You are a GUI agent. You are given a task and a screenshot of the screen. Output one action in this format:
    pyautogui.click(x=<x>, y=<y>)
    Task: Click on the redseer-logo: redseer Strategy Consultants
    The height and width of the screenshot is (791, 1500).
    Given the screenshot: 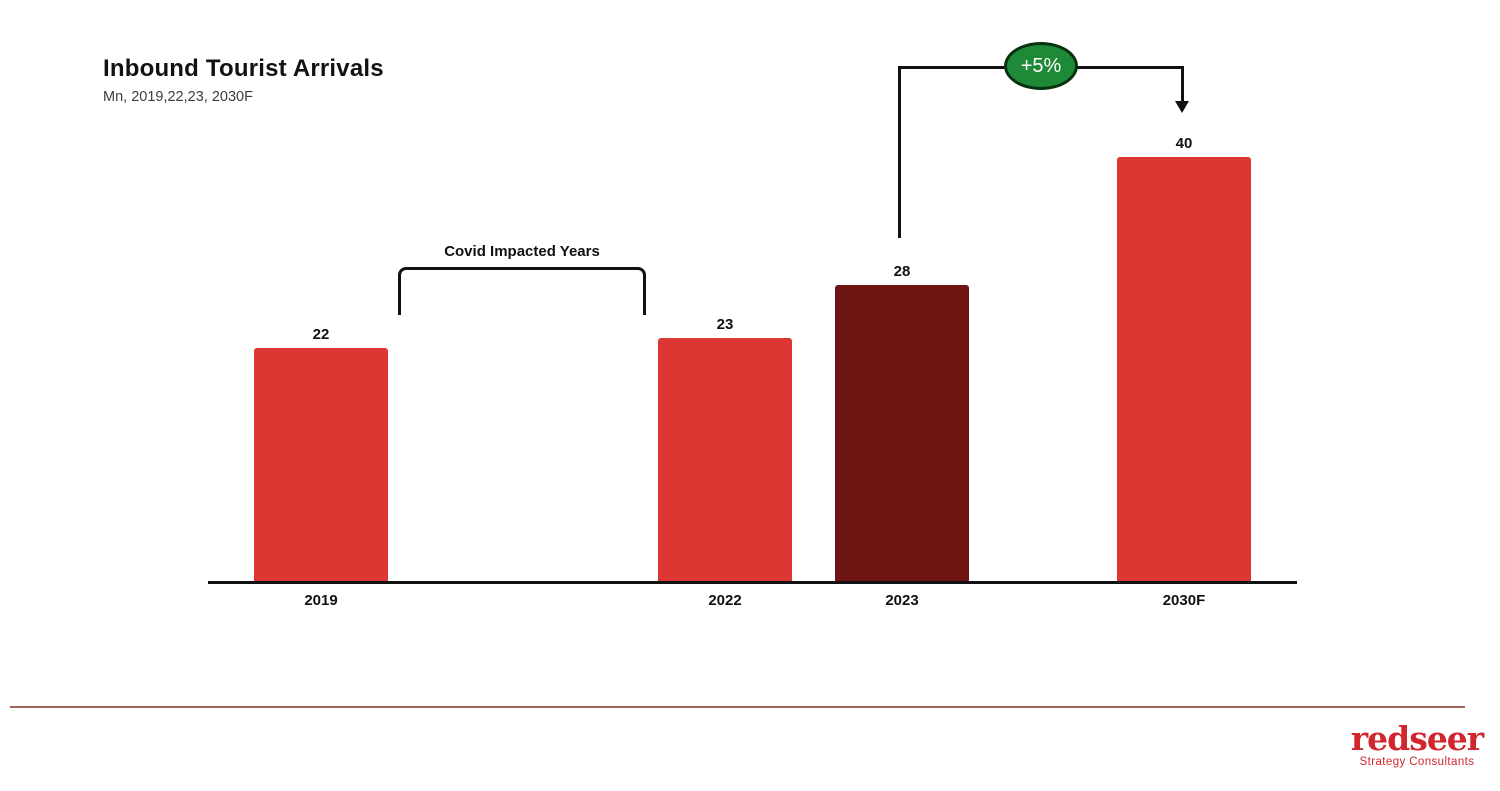 What is the action you would take?
    pyautogui.click(x=1417, y=745)
    